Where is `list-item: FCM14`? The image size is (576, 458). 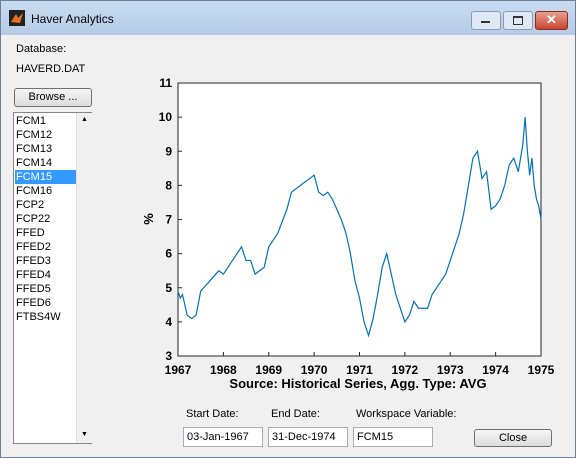 list-item: FCM14 is located at coordinates (34, 163).